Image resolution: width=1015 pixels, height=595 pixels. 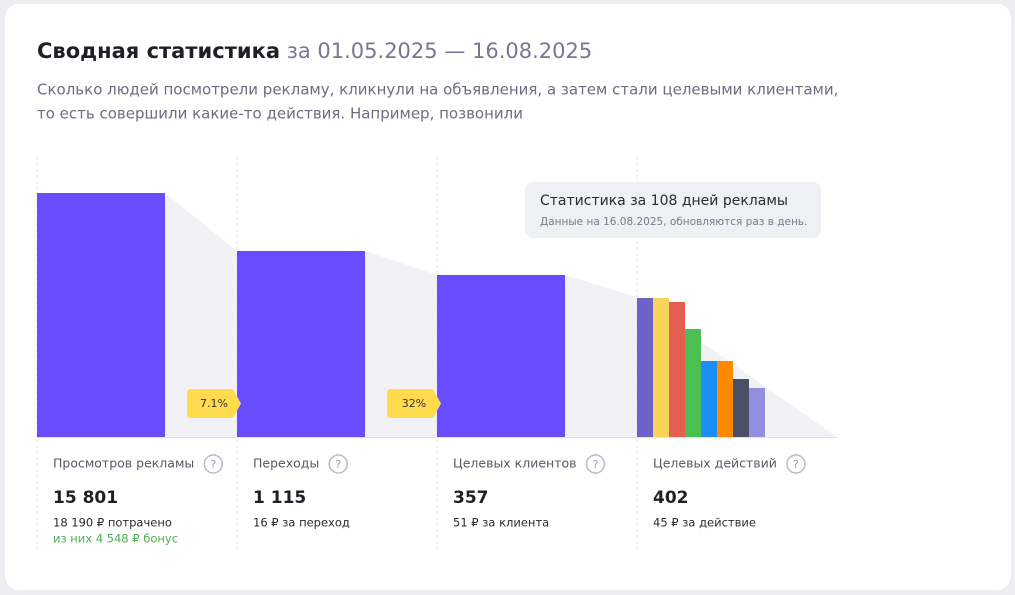 I want to click on column-detail: 16 ₽ за переход, so click(x=301, y=523).